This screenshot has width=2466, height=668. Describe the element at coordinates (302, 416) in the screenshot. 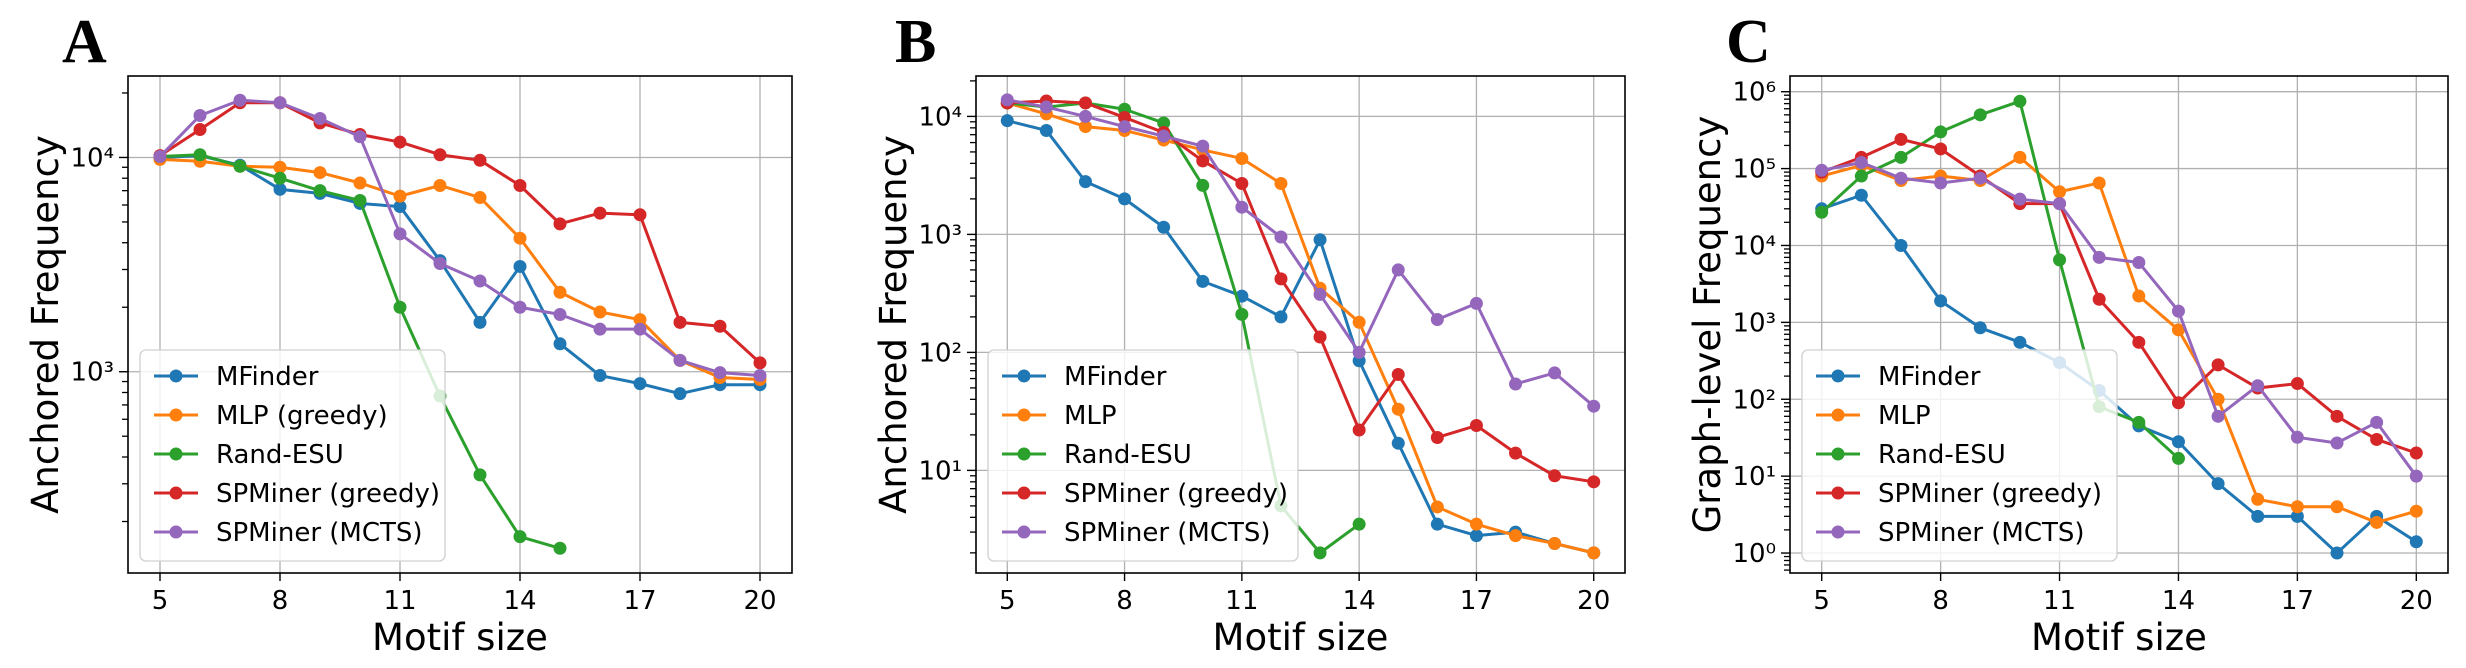

I see `legend-label: MLP (greedy)` at that location.